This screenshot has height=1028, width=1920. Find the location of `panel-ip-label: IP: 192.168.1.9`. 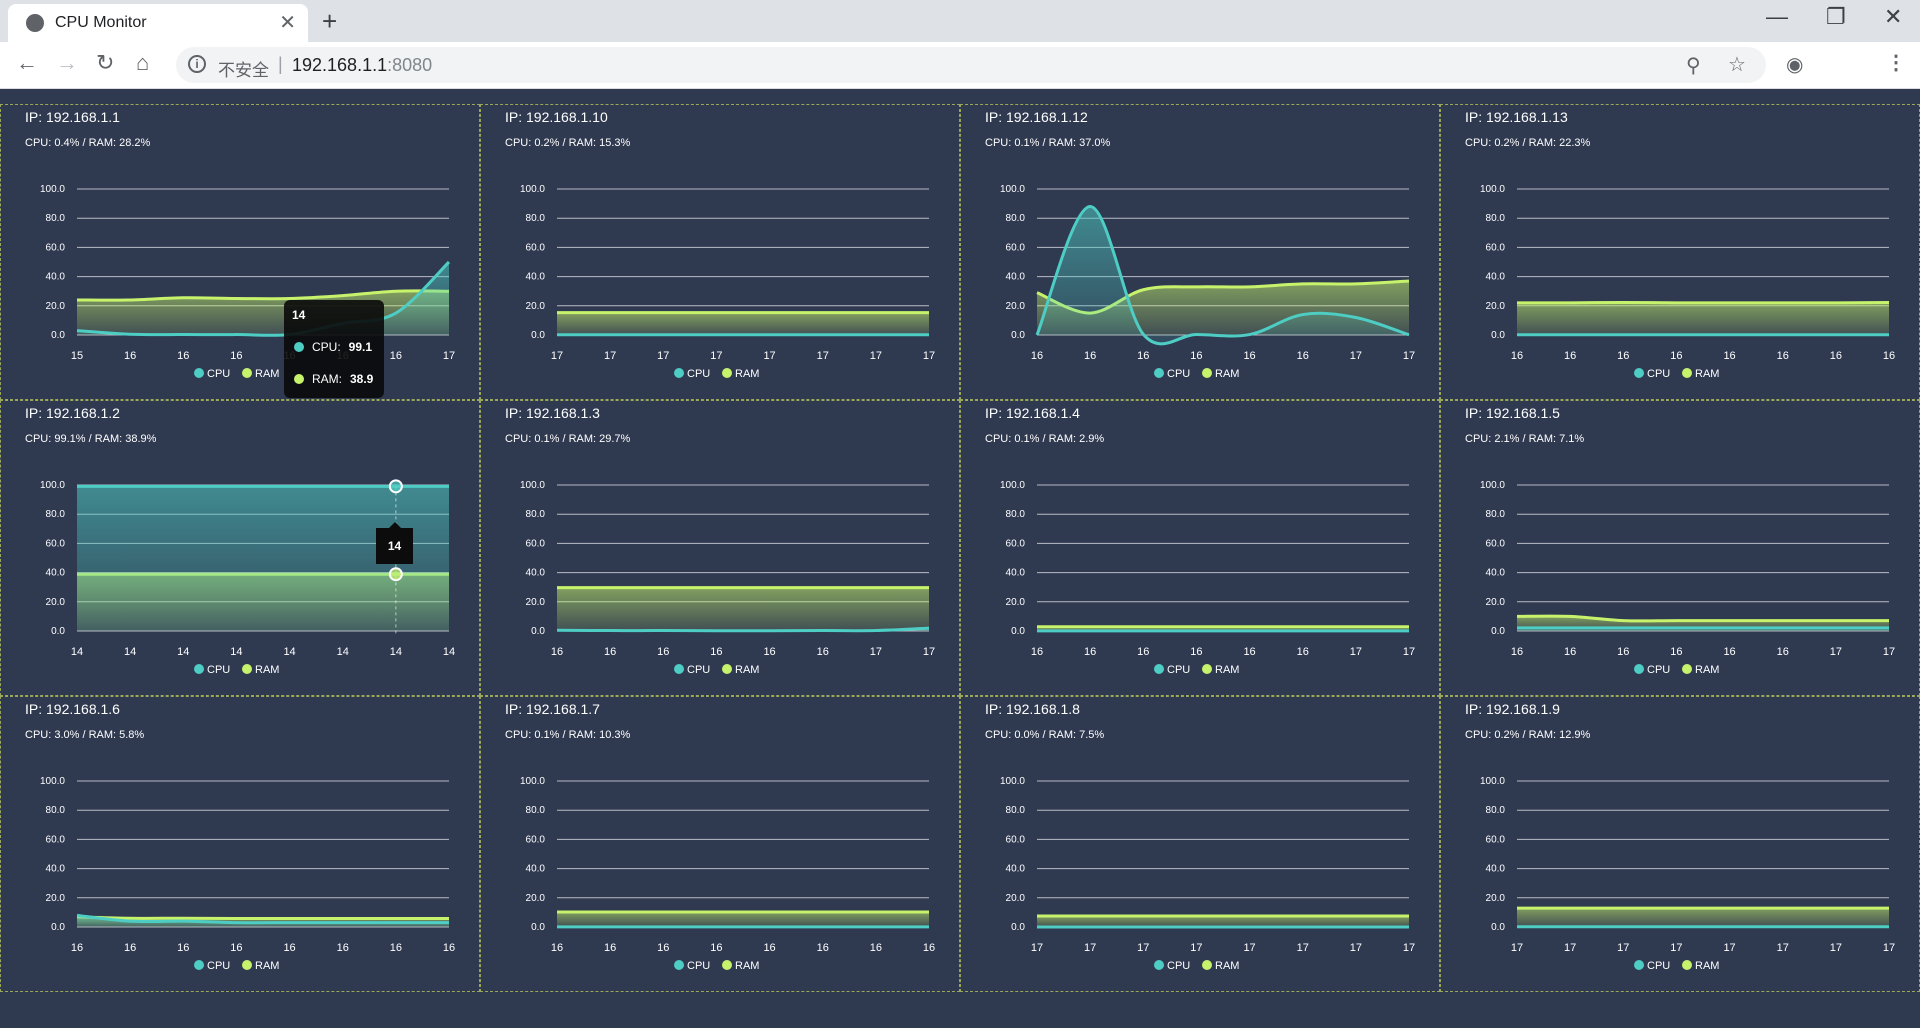

panel-ip-label: IP: 192.168.1.9 is located at coordinates (1512, 709).